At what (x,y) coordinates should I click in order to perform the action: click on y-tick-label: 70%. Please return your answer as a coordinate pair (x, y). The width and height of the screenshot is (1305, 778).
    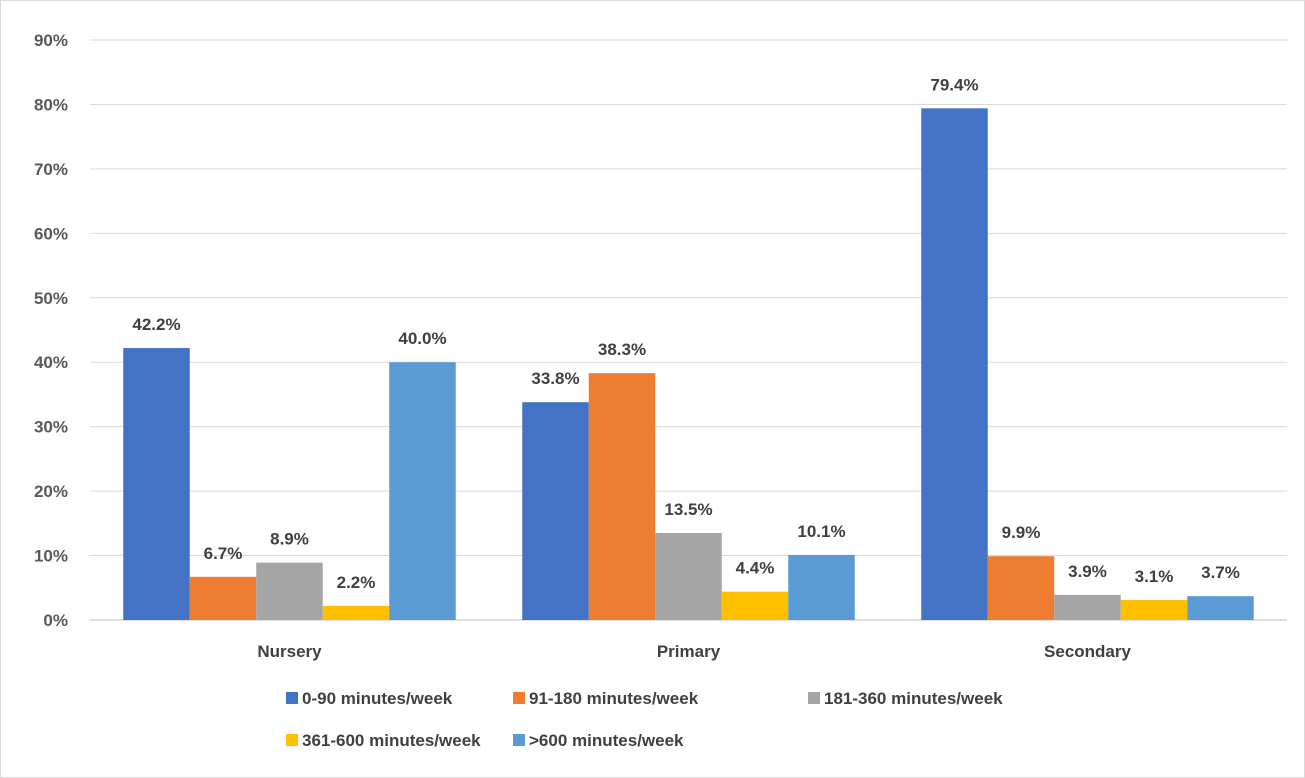
    Looking at the image, I should click on (51, 169).